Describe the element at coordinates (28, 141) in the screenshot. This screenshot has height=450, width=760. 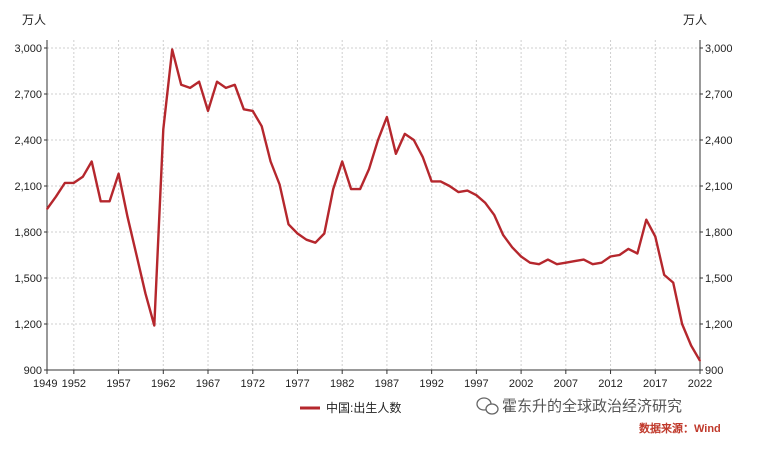
I see `y-tick-label-left: 2,400` at that location.